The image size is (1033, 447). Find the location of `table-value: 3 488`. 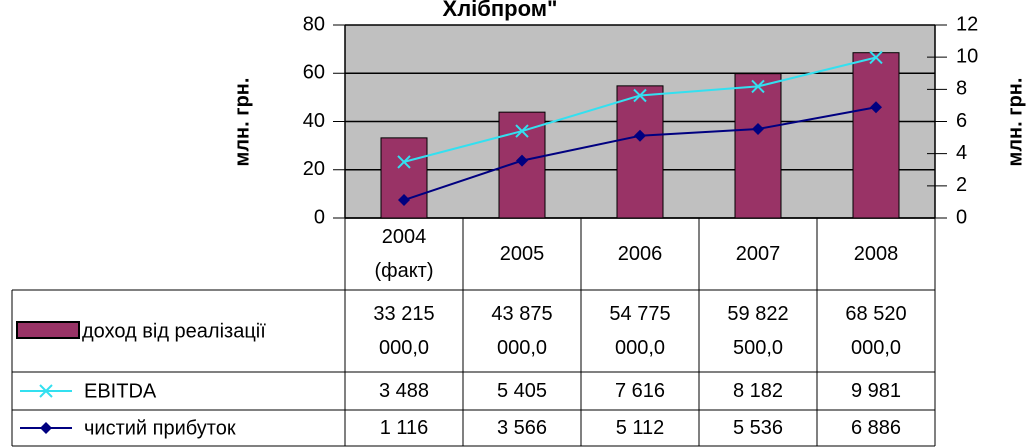

table-value: 3 488 is located at coordinates (404, 391).